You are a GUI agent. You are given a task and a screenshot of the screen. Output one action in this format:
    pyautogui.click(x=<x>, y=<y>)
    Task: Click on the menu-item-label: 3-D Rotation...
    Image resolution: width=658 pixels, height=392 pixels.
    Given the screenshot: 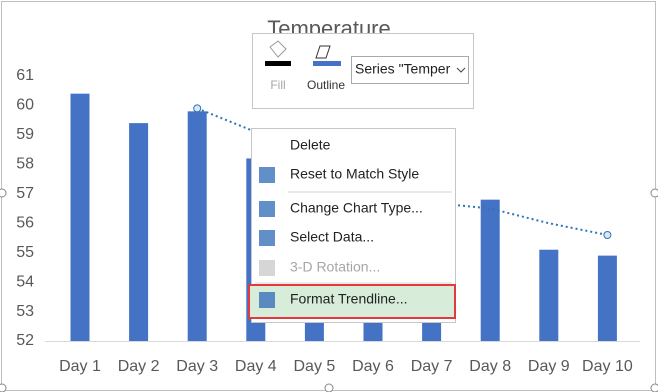 What is the action you would take?
    pyautogui.click(x=335, y=267)
    